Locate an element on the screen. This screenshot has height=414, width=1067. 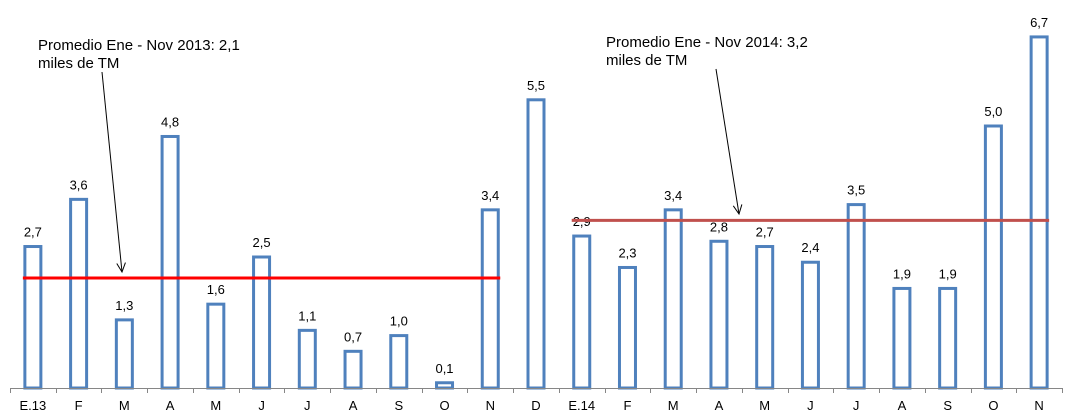
data-label: 2,4 is located at coordinates (810, 247).